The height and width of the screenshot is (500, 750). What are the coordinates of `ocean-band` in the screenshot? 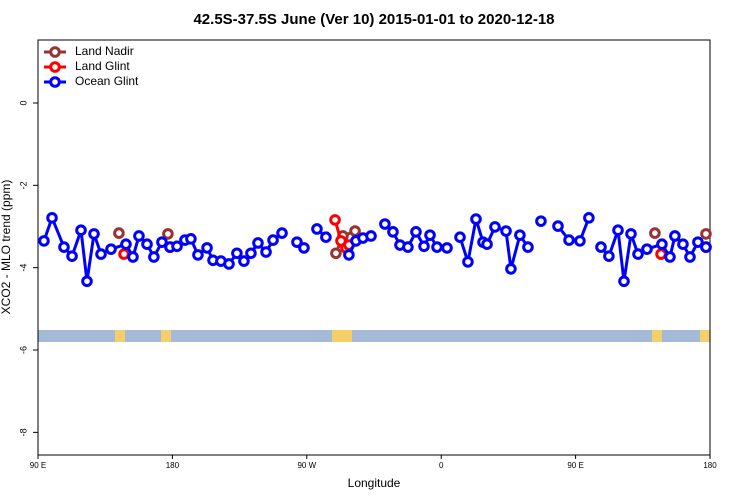 It's located at (374, 336).